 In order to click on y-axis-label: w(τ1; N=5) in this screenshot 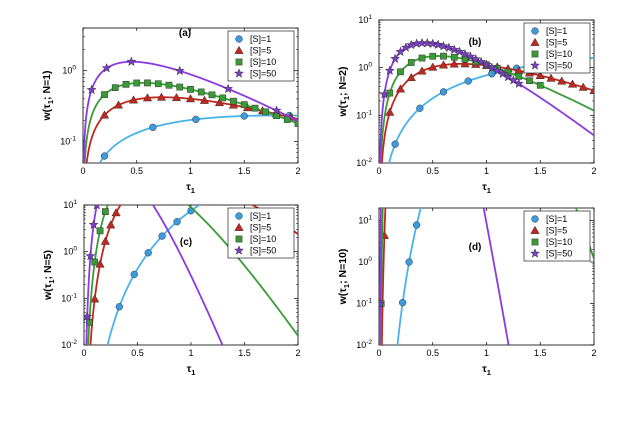, I will do `click(49, 275)`.